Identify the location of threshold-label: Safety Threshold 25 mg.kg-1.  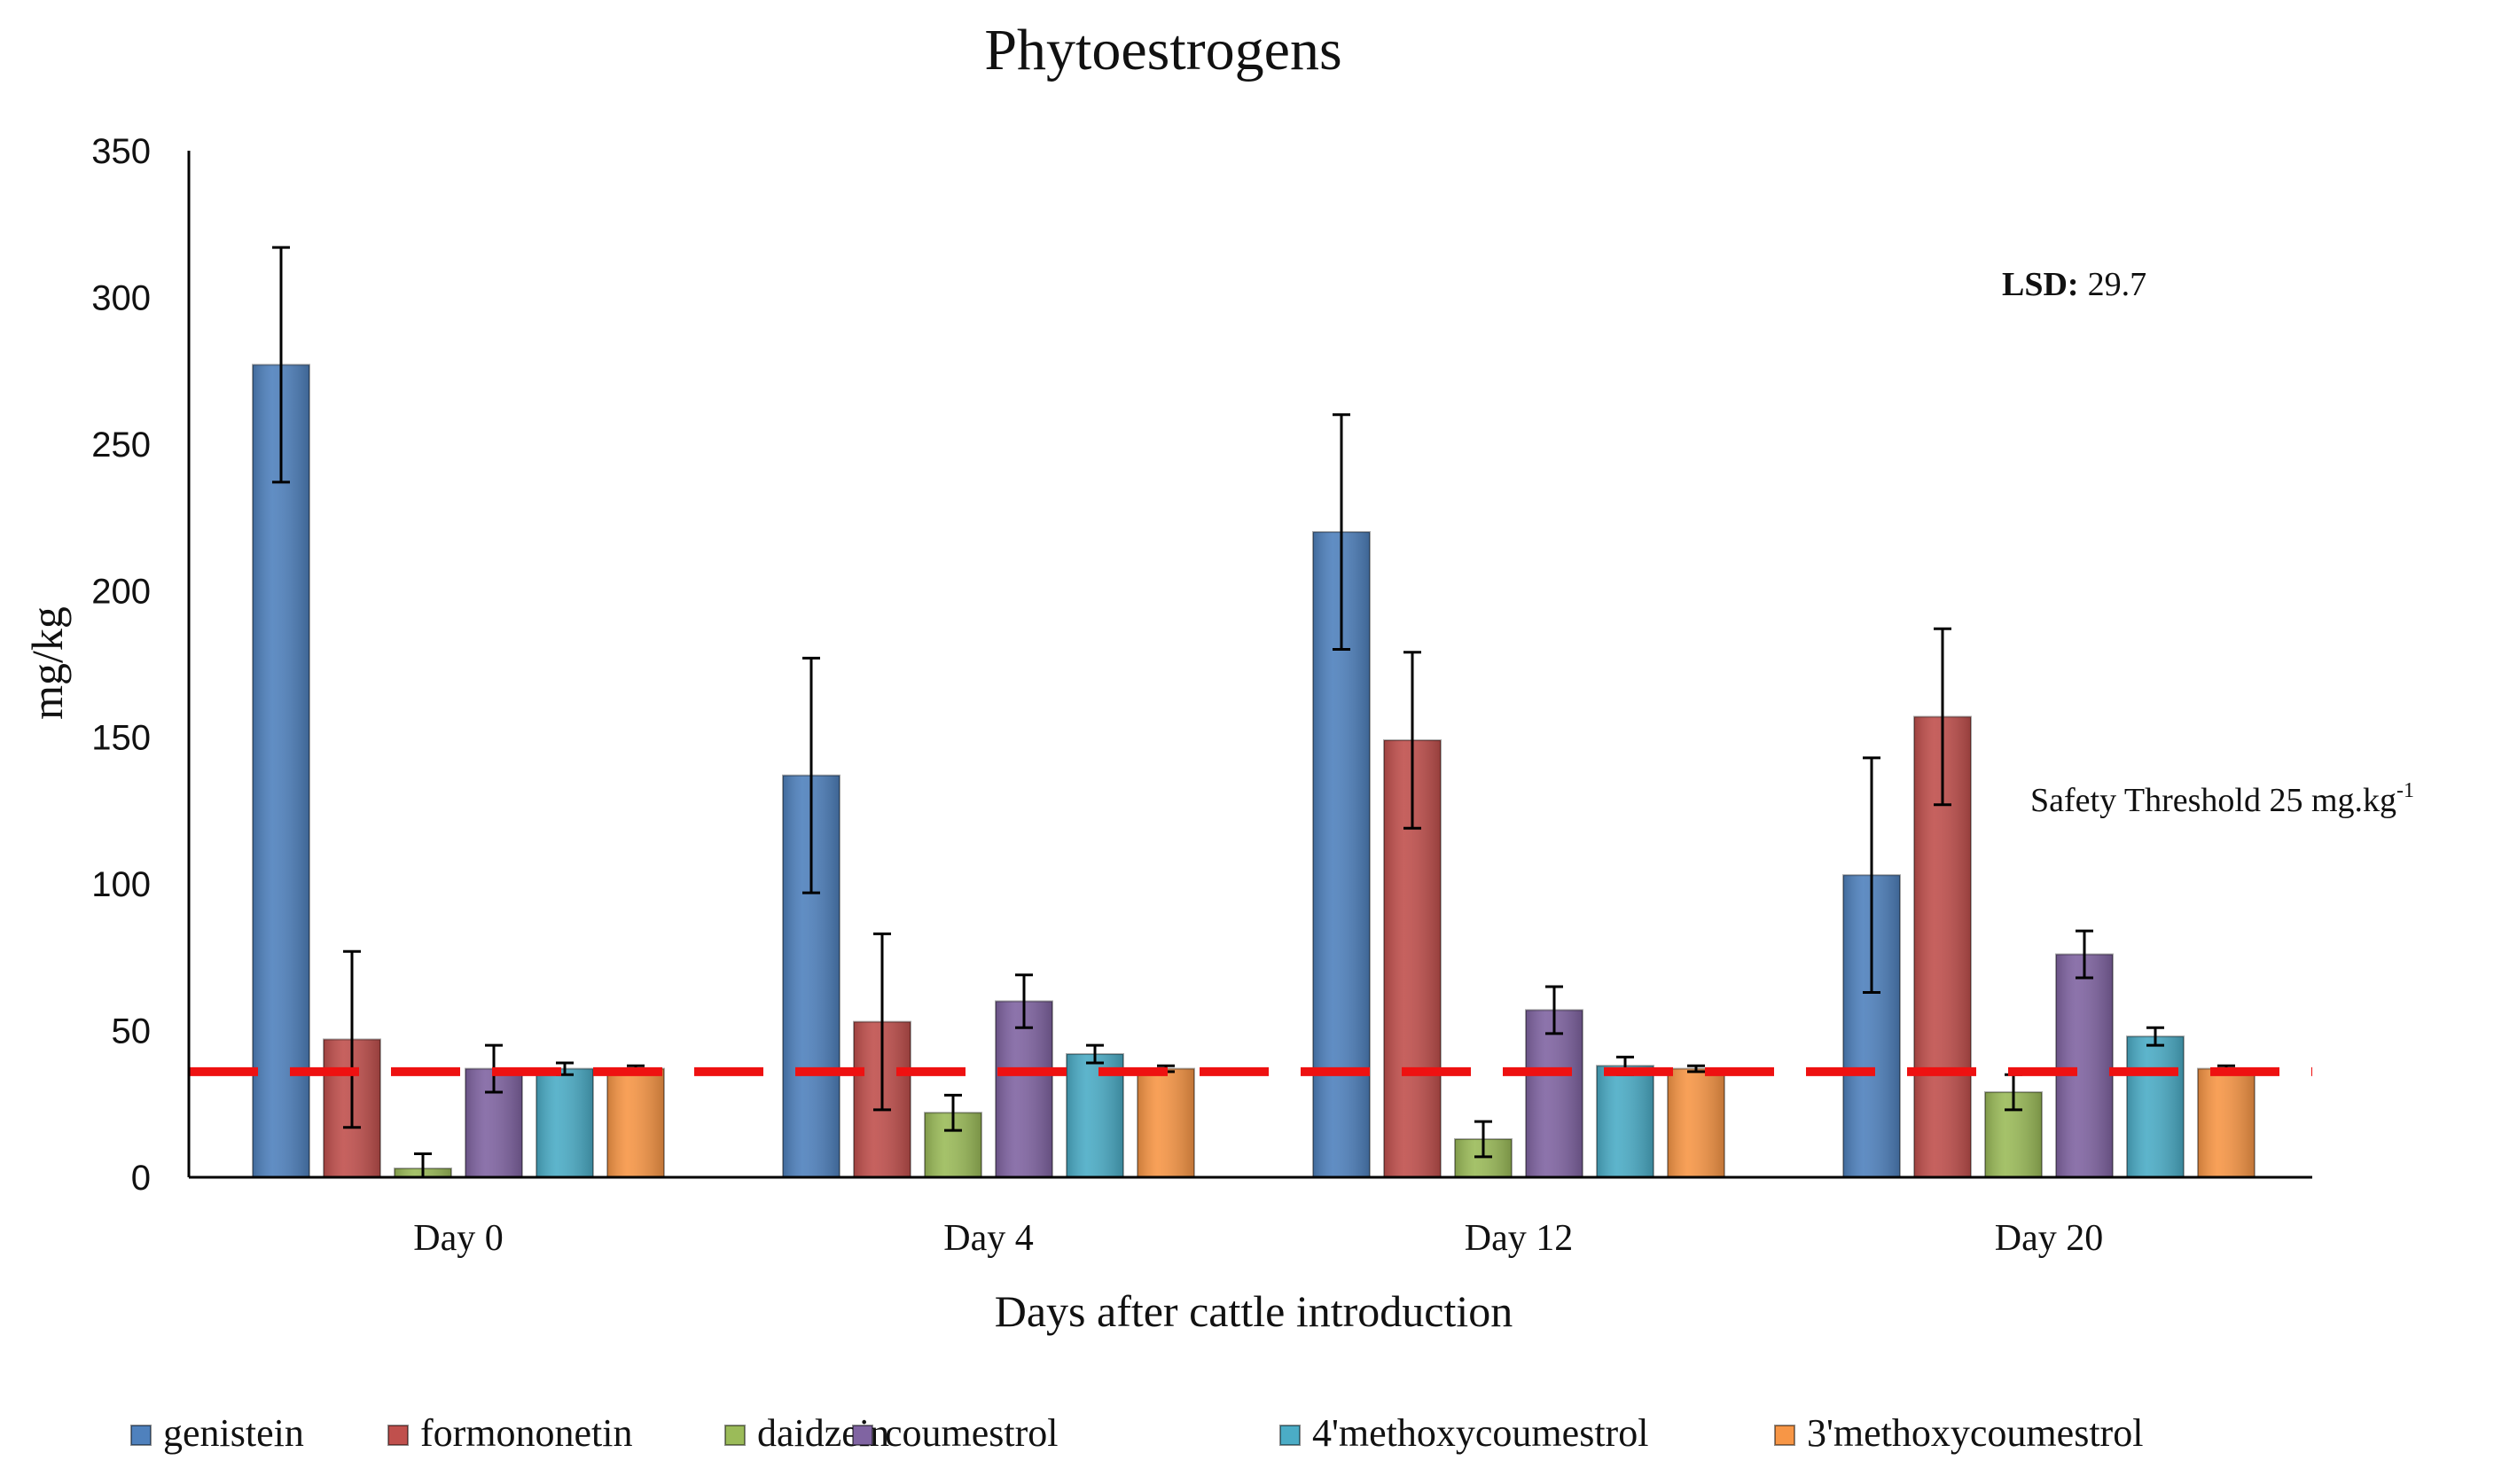
(2222, 799).